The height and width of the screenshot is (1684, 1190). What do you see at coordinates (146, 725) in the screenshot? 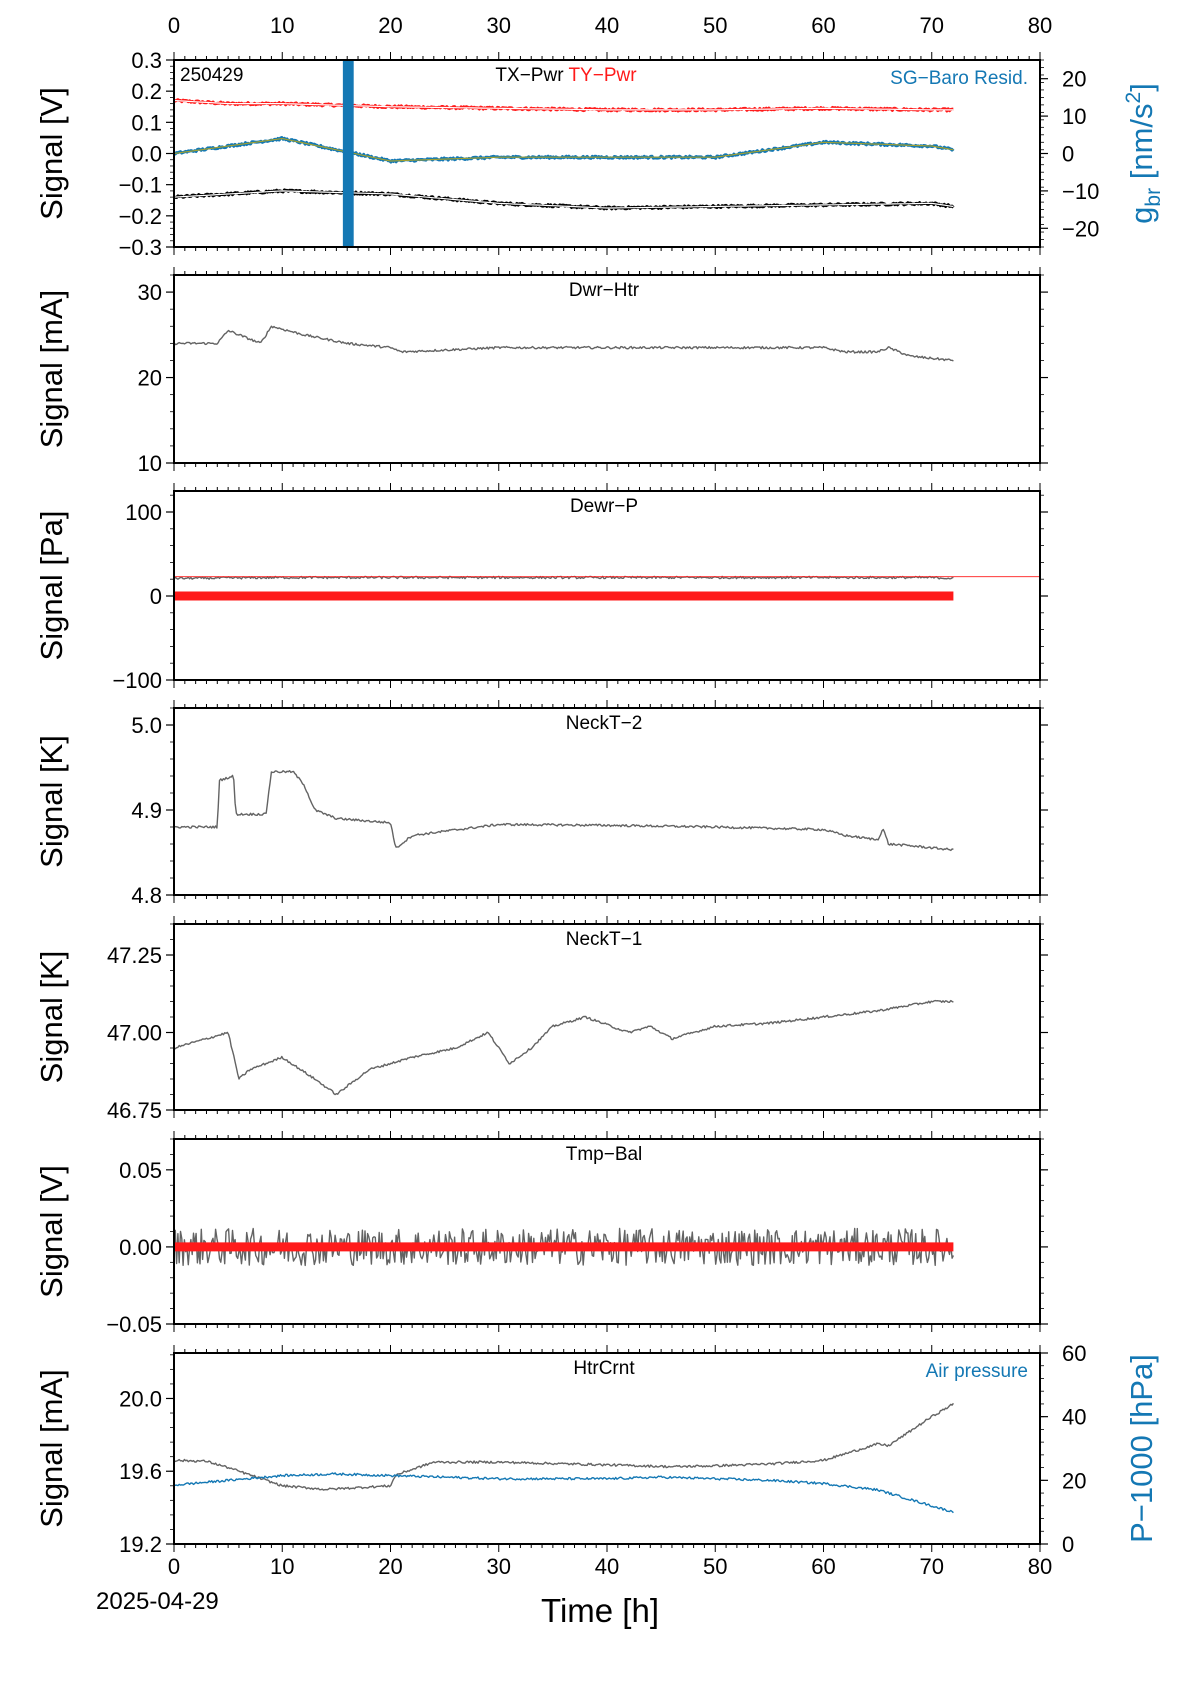
I see `y-tick-label: 5.0` at bounding box center [146, 725].